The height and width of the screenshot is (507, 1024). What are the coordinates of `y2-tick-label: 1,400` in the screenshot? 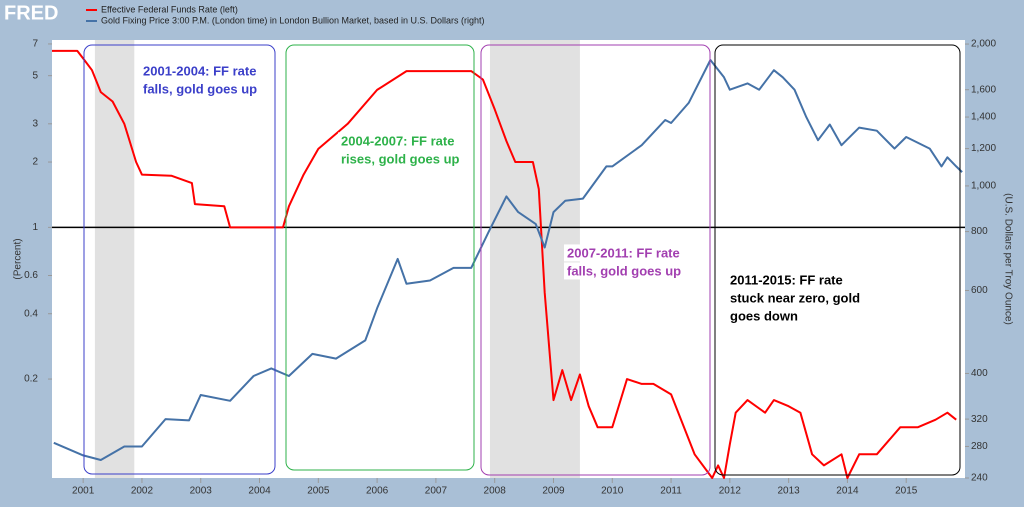 It's located at (983, 117).